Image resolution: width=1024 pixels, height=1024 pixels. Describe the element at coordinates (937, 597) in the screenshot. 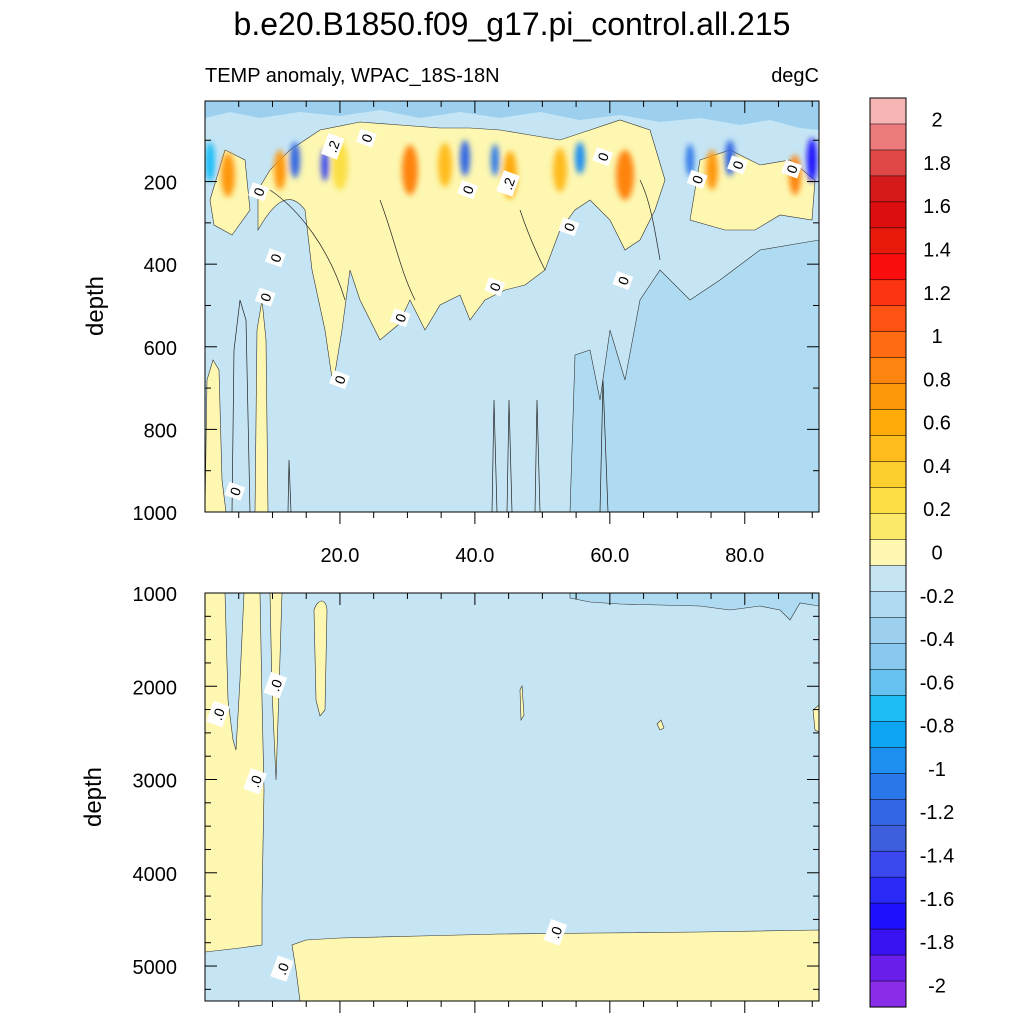

I see `colorbar-label: -0.2` at that location.